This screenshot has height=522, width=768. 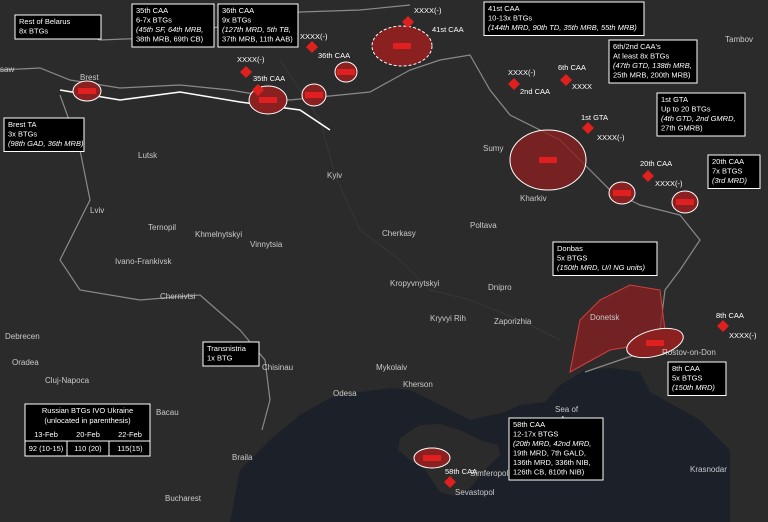 What do you see at coordinates (22, 336) in the screenshot?
I see `city-label: Debrecen` at bounding box center [22, 336].